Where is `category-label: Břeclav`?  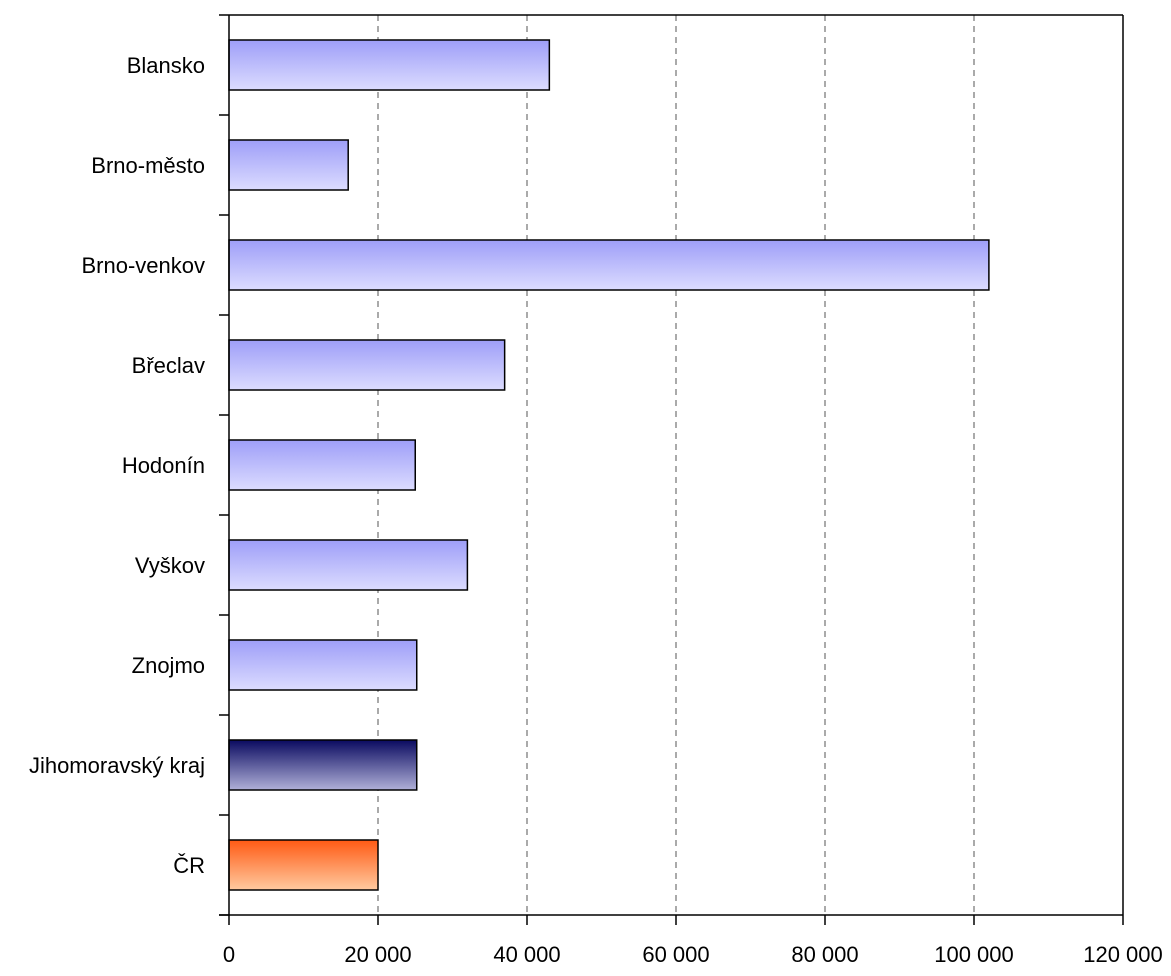 category-label: Břeclav is located at coordinates (168, 365).